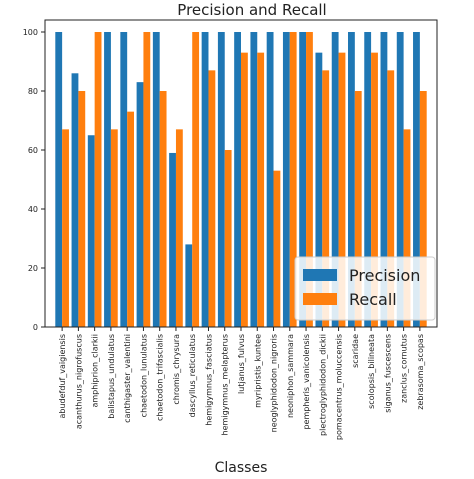 This screenshot has height=479, width=474. I want to click on x-tick-label: amphiprion_clarkii, so click(95, 371).